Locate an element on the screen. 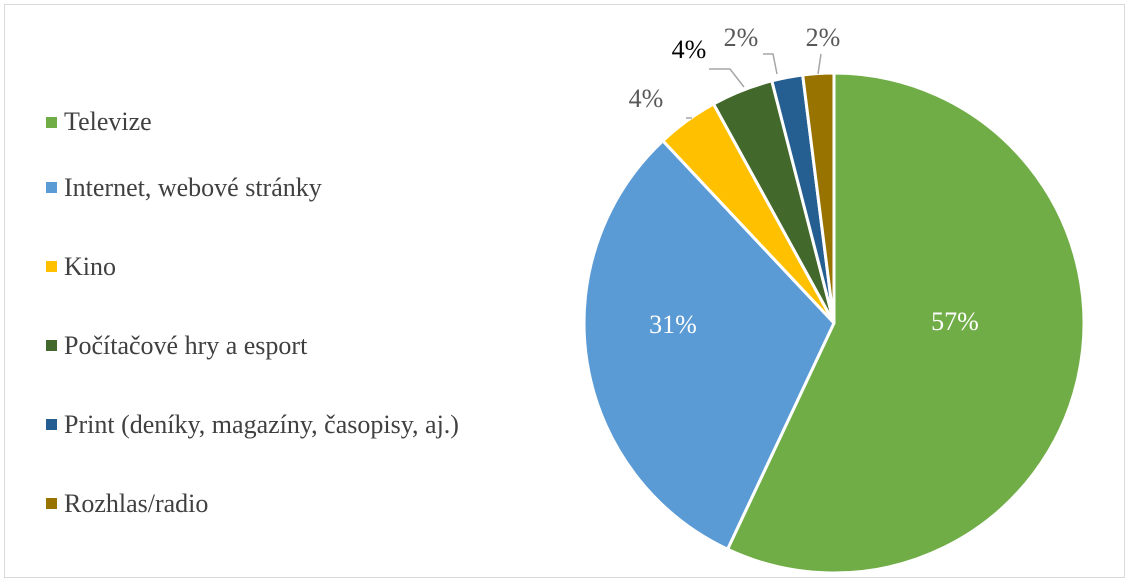 Image resolution: width=1130 pixels, height=582 pixels. leader-line-rozhlas is located at coordinates (819, 64).